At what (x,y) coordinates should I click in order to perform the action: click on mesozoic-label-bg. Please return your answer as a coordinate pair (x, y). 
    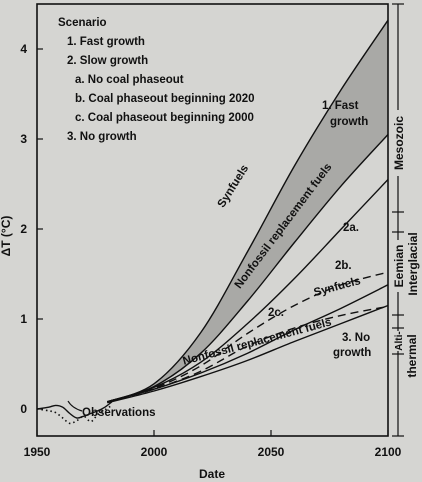
    Looking at the image, I should click on (398, 143).